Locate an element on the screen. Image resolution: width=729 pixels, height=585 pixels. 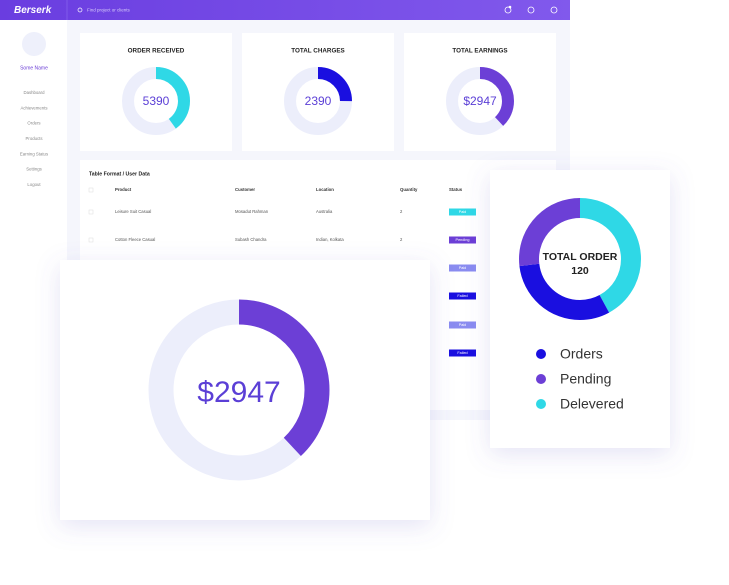
legend-label: Delevered is located at coordinates (592, 404).